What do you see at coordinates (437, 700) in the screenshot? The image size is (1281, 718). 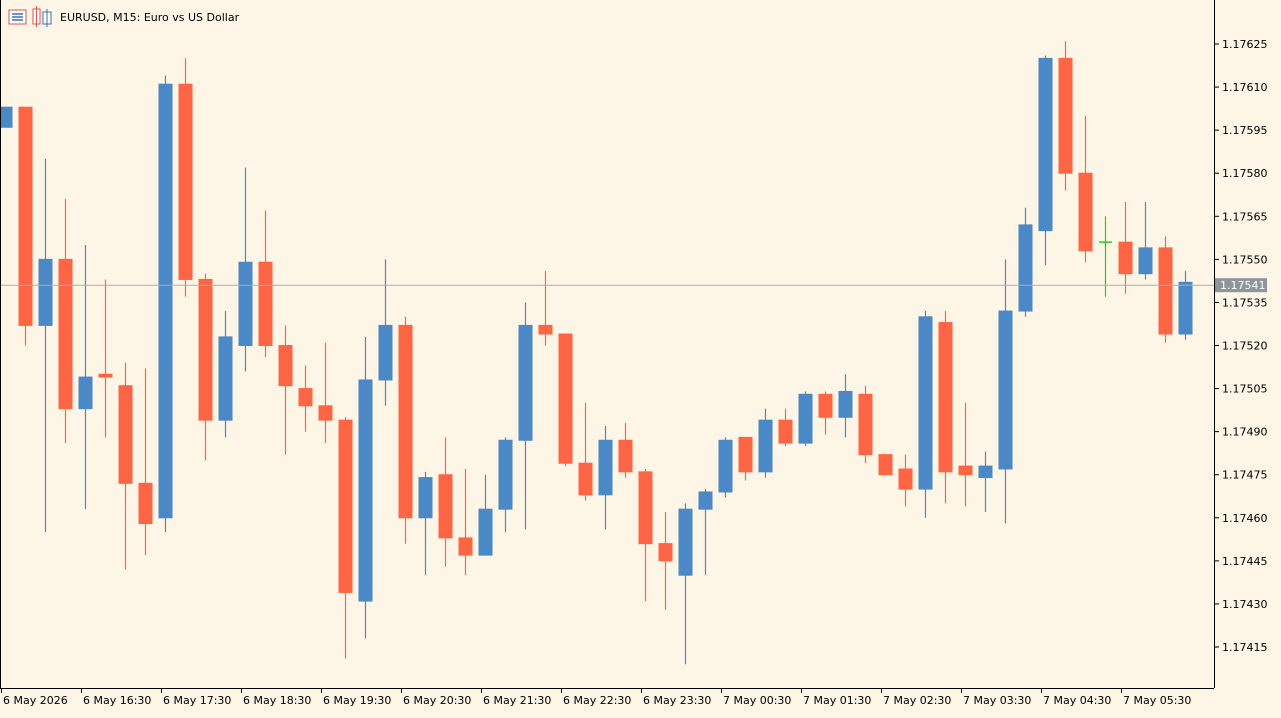 I see `x-tick-label: 6 May 20:30` at bounding box center [437, 700].